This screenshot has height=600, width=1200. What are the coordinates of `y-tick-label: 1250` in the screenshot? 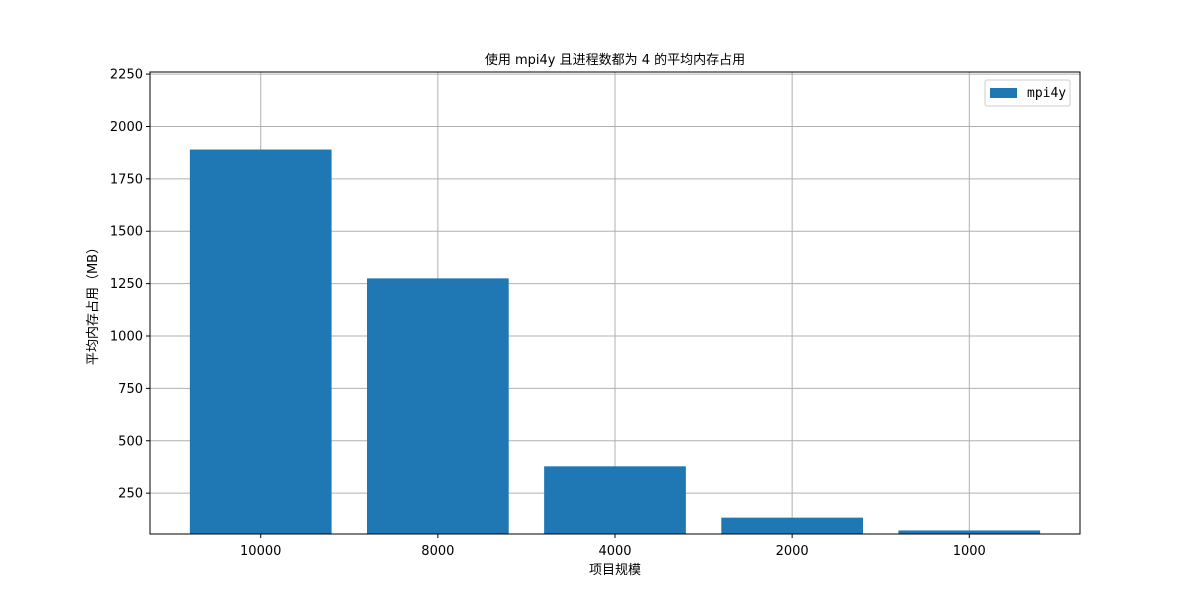 It's located at (126, 284).